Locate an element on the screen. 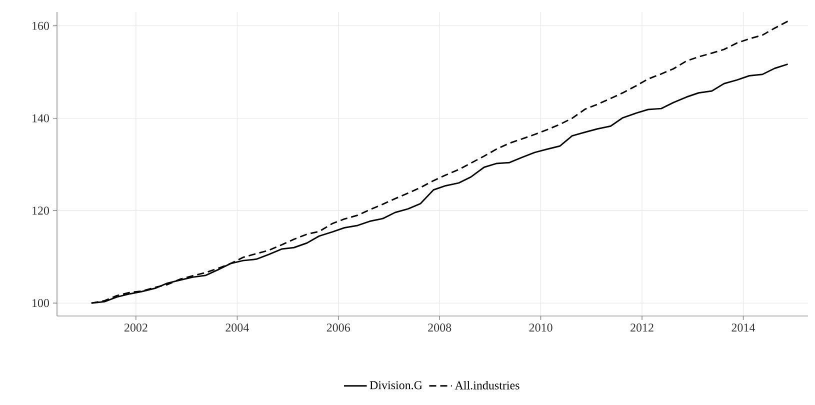 The height and width of the screenshot is (405, 815). x-tick-label: 2010 is located at coordinates (540, 328).